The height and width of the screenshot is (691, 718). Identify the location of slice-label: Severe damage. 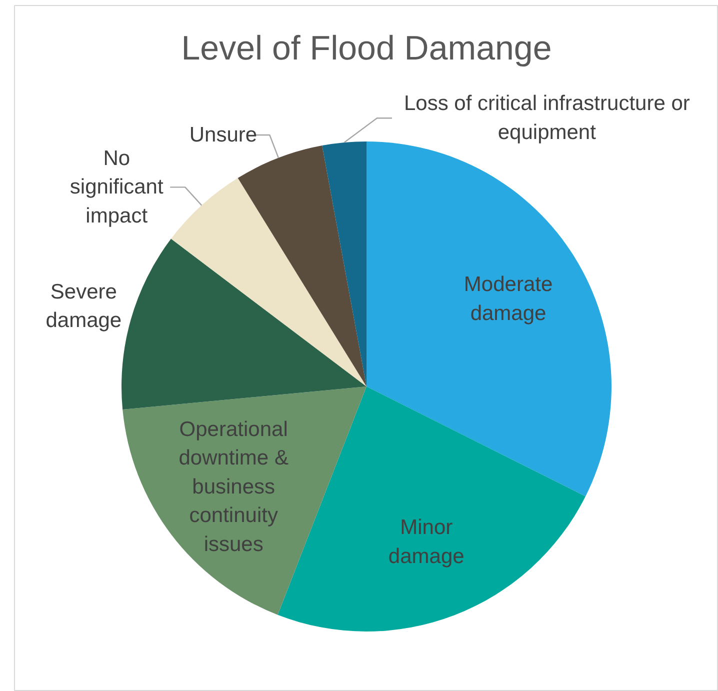
(84, 306).